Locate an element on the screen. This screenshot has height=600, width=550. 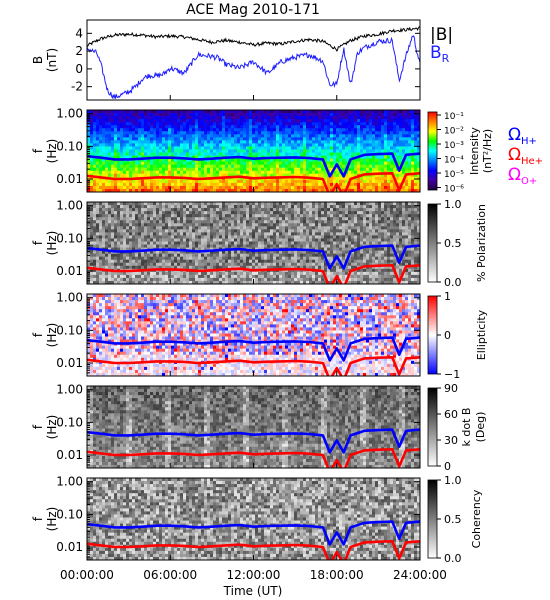
chart-title: ACE Mag 2010-171 is located at coordinates (253, 10).